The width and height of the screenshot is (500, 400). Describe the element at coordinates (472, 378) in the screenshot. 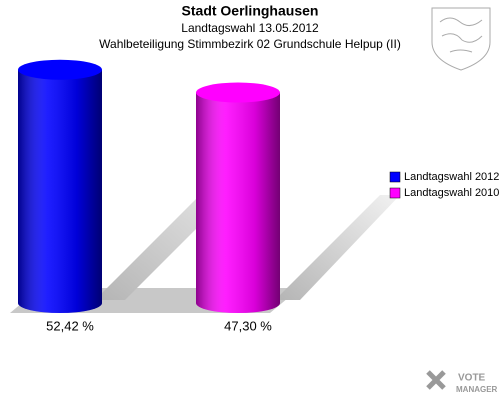

I see `watermark-text: VOTE` at that location.